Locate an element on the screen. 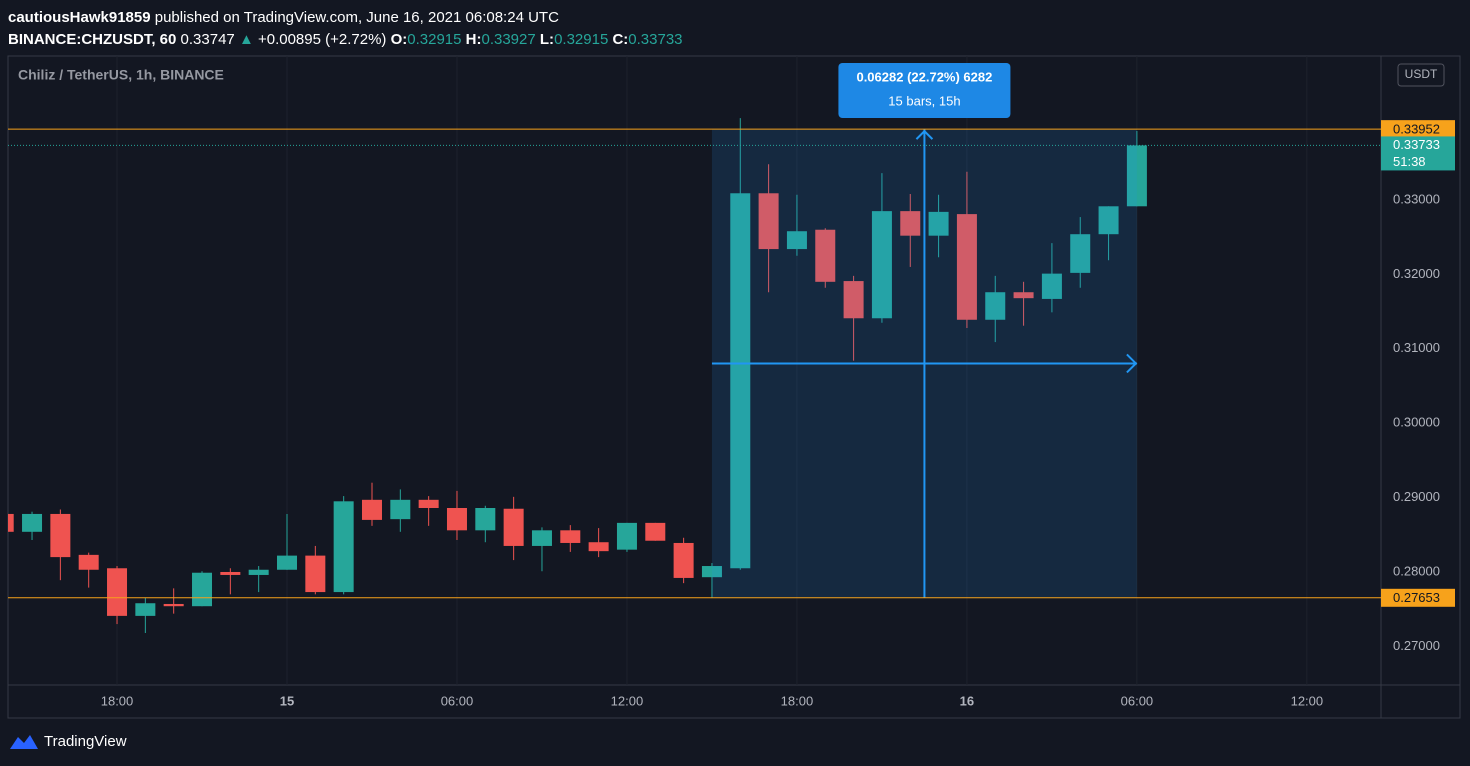 Image resolution: width=1470 pixels, height=766 pixels. h-label: H: is located at coordinates (473, 39).